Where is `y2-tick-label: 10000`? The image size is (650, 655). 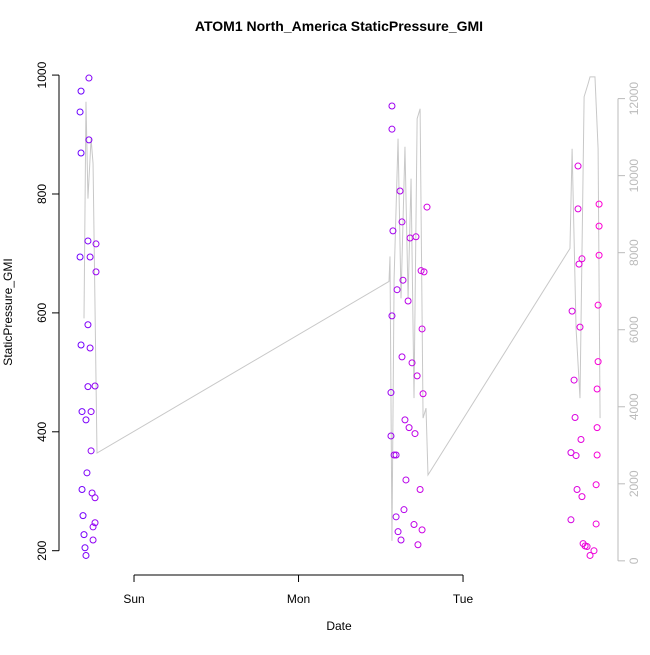
y2-tick-label: 10000 is located at coordinates (634, 176).